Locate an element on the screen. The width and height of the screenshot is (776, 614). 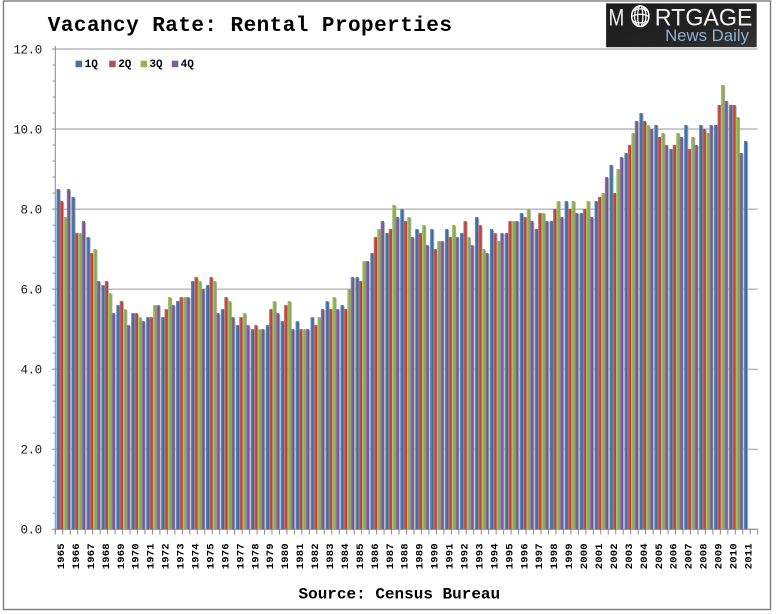
svg-text: 1979 is located at coordinates (271, 556).